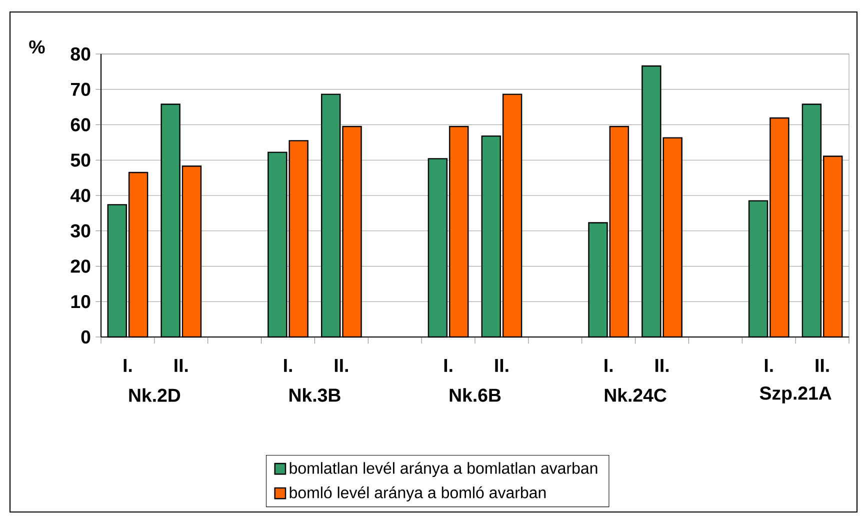  Describe the element at coordinates (154, 395) in the screenshot. I see `text: Nk.2D` at that location.